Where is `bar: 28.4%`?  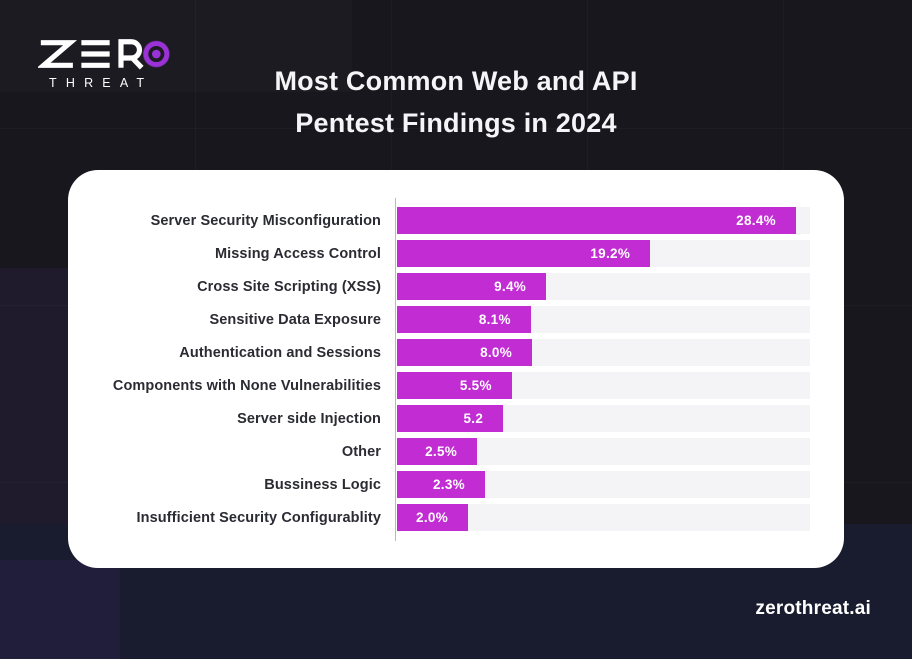 bar: 28.4% is located at coordinates (596, 220).